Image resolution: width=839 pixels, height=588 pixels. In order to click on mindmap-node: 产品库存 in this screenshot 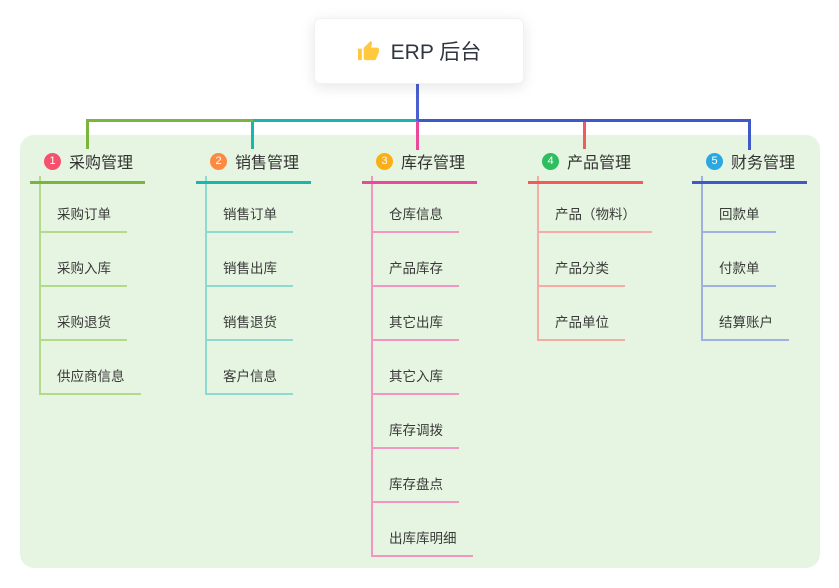, I will do `click(415, 273)`.